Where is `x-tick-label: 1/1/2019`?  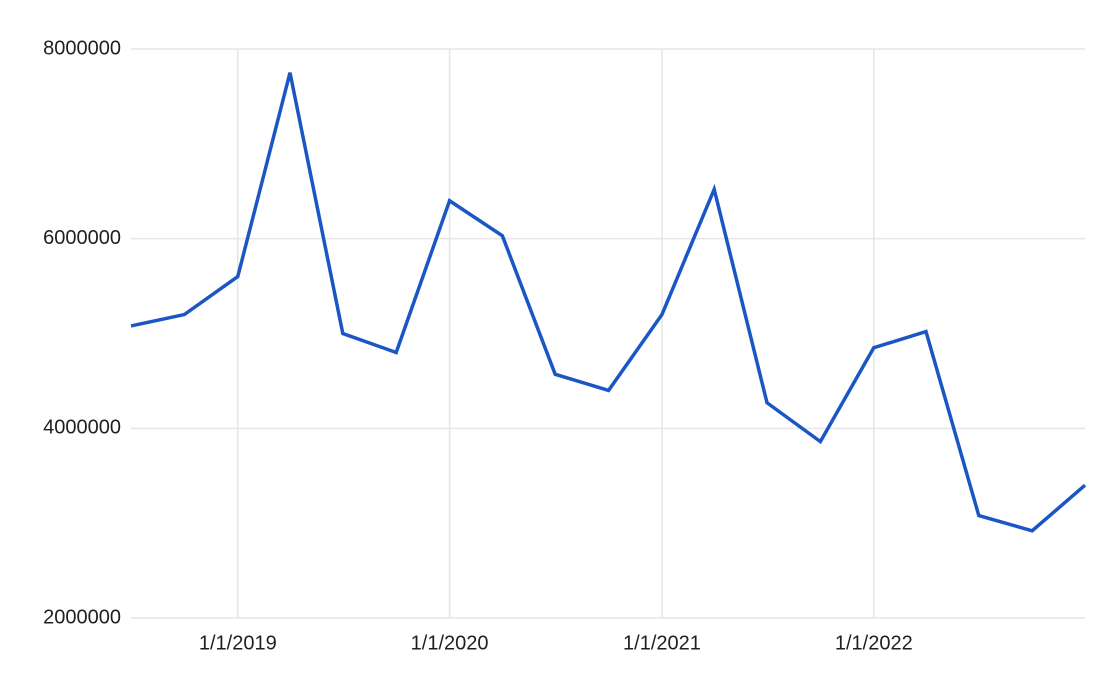
x-tick-label: 1/1/2019 is located at coordinates (238, 643).